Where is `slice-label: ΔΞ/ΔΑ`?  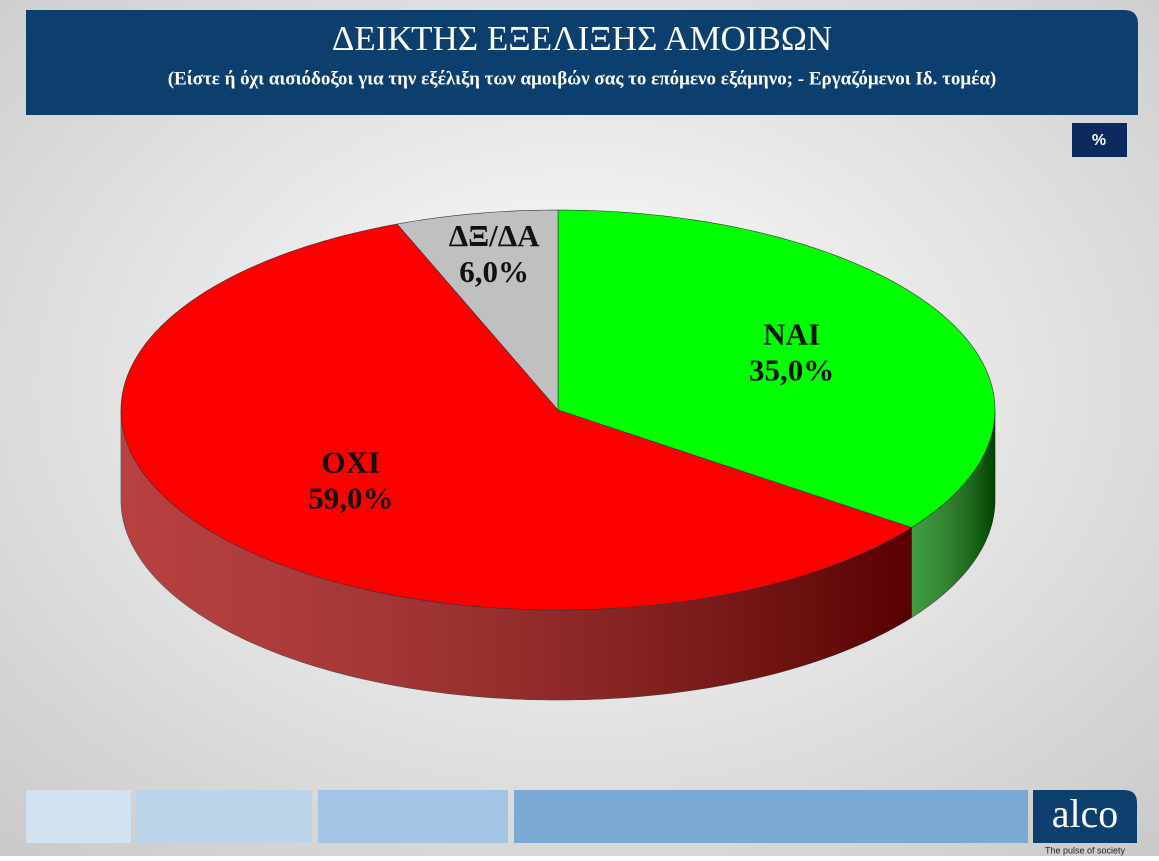 slice-label: ΔΞ/ΔΑ is located at coordinates (494, 235).